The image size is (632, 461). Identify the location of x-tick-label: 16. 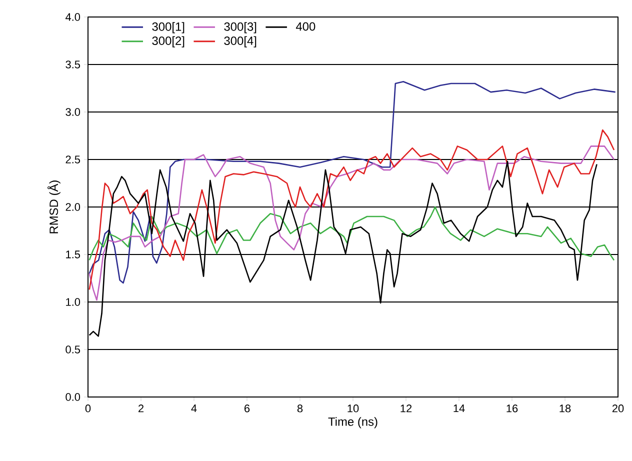
(512, 408).